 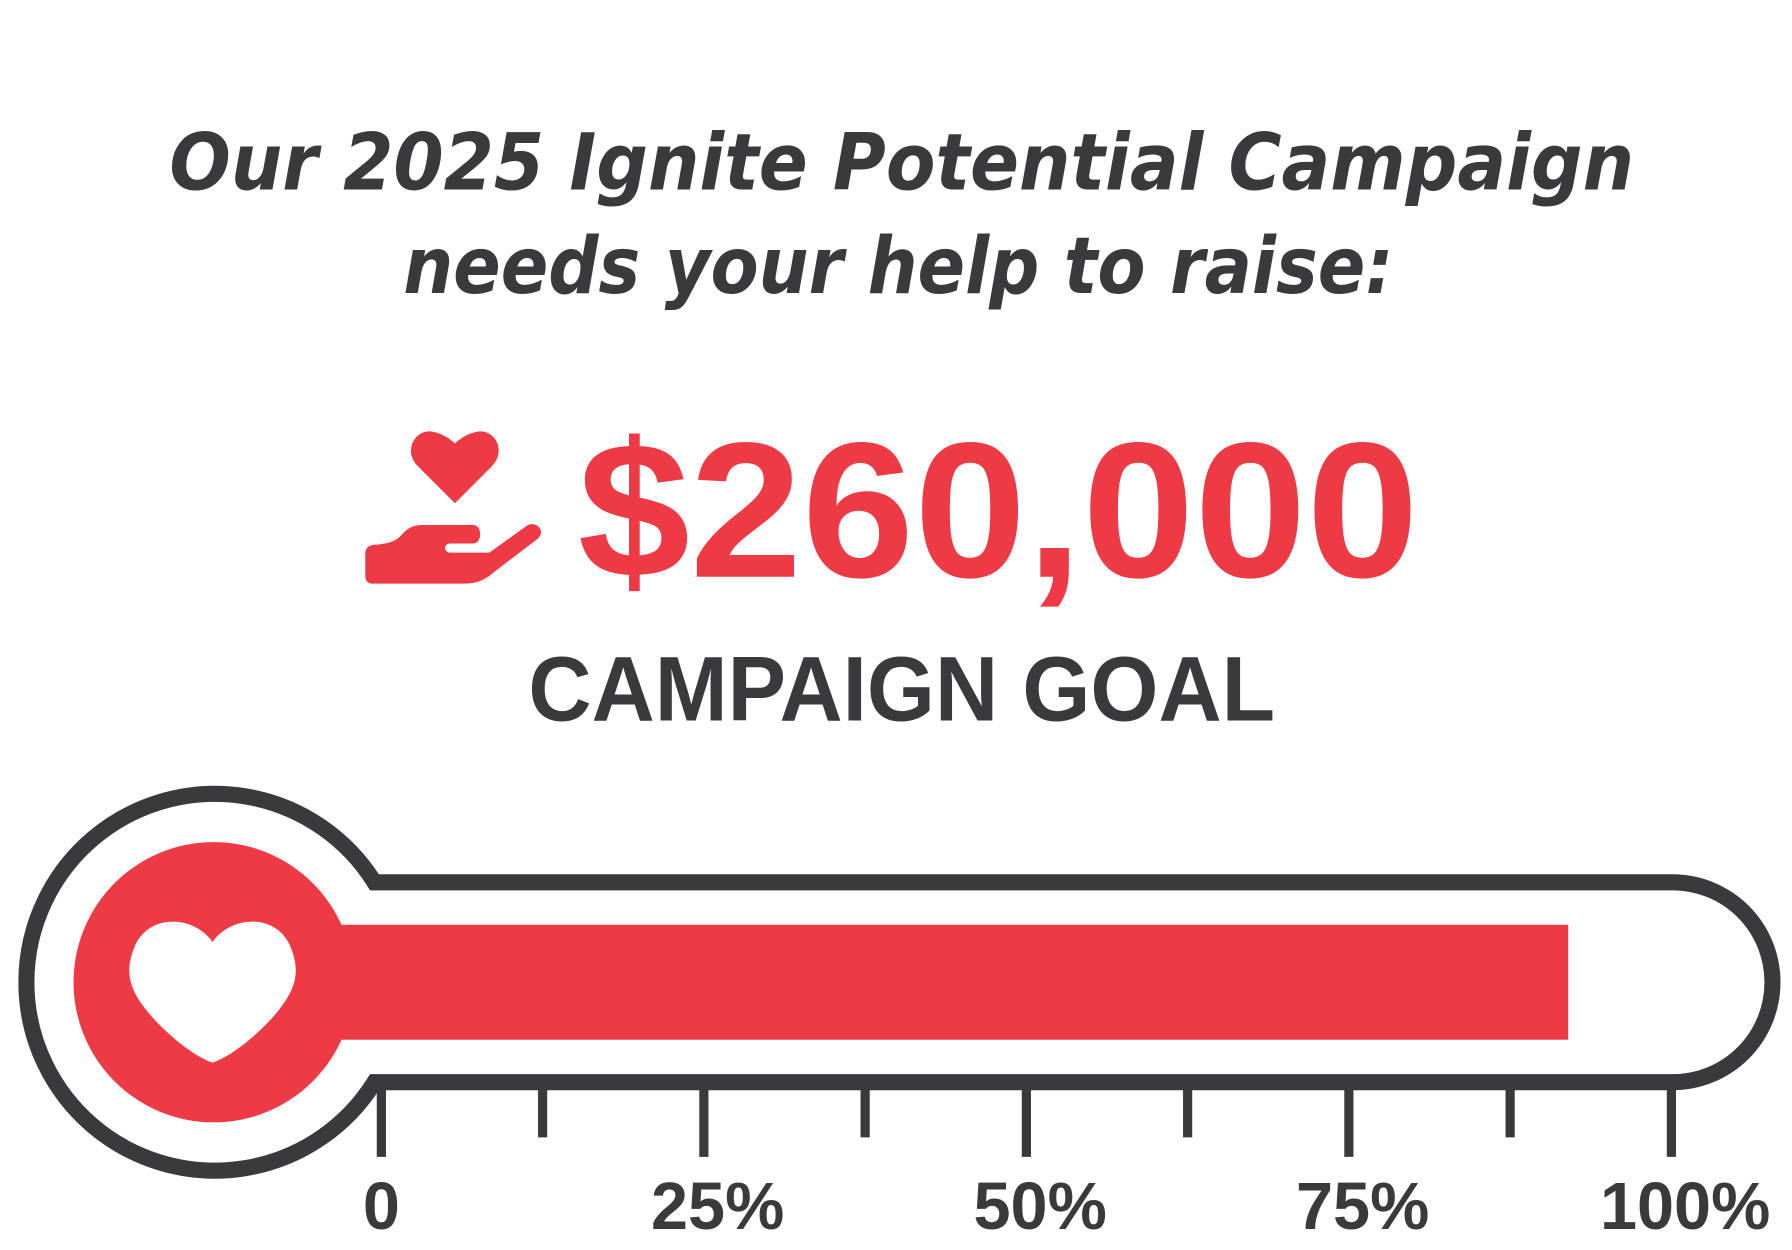 What do you see at coordinates (212, 992) in the screenshot?
I see `heart-icon` at bounding box center [212, 992].